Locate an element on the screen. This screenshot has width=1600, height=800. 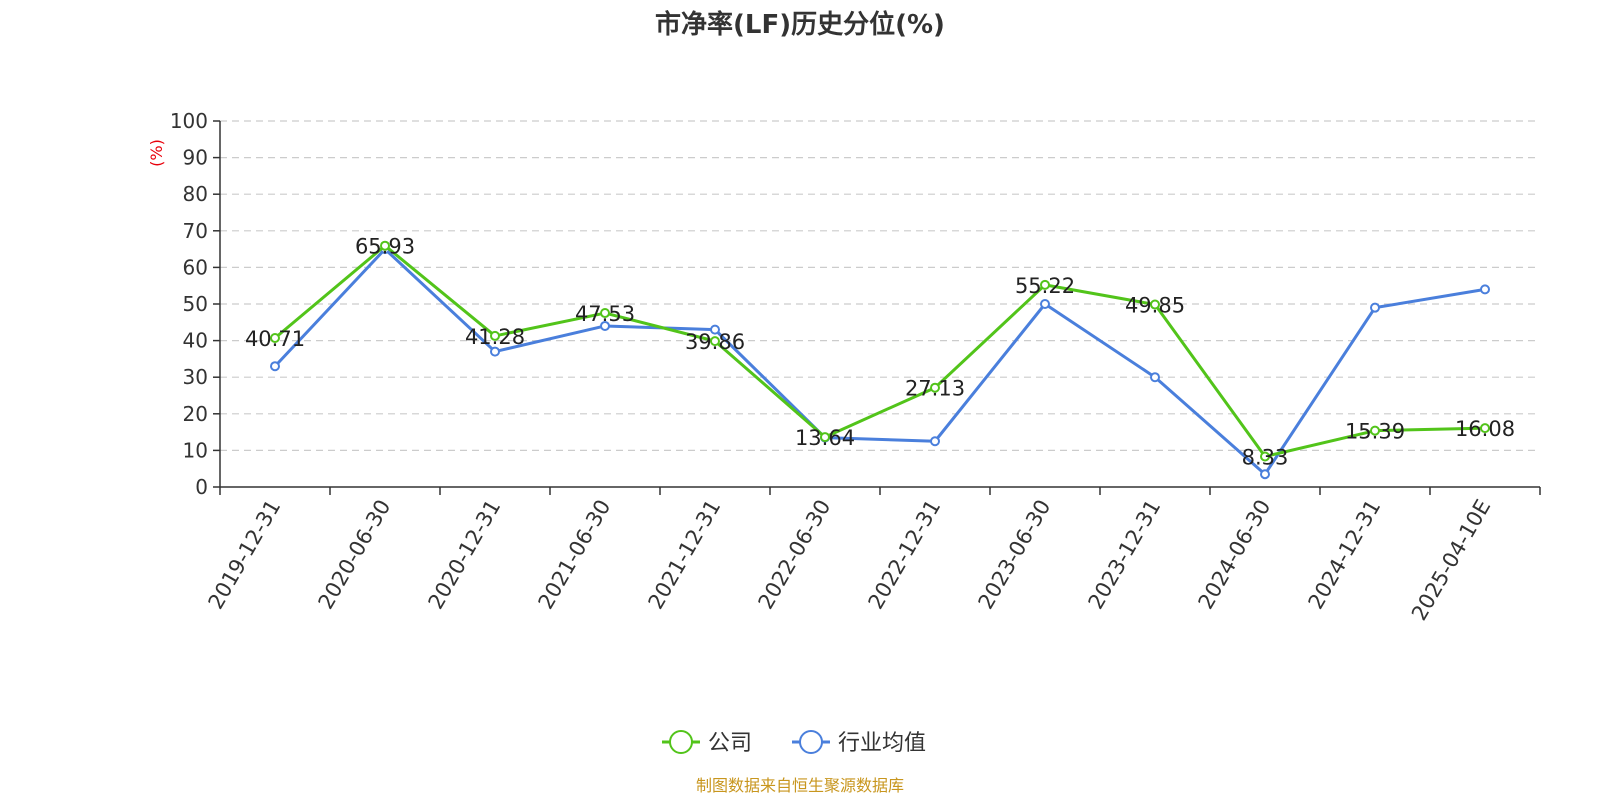
x-tick-label: 2021-06-30 is located at coordinates (575, 555).